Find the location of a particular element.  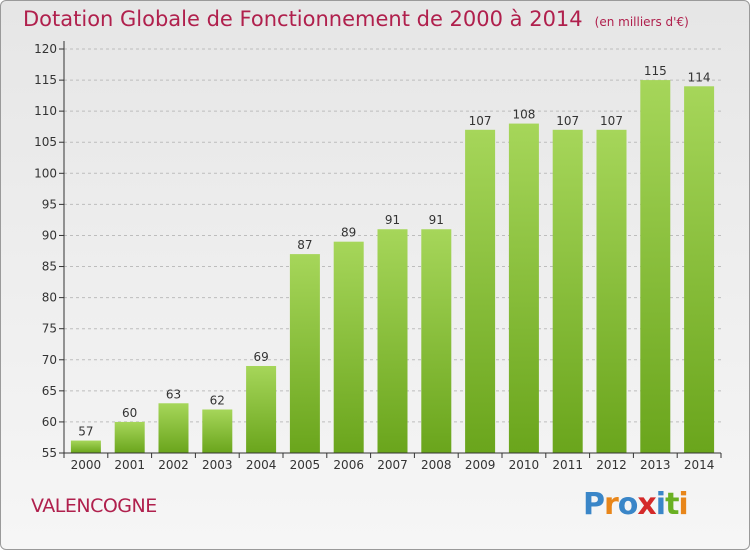

x-tick-label: 2011 is located at coordinates (567, 465).